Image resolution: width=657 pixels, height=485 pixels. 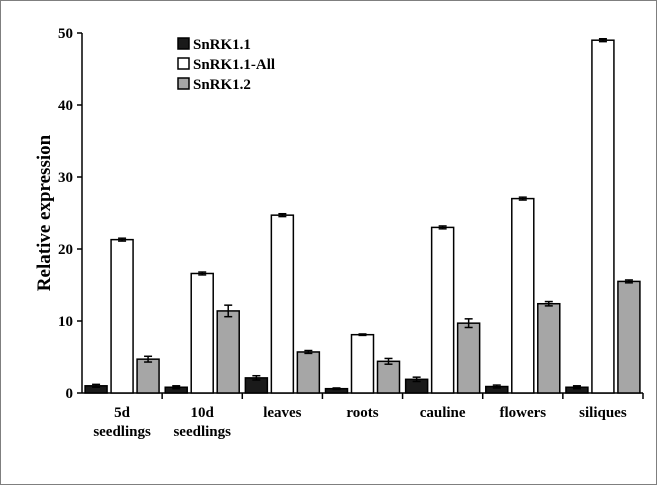 What do you see at coordinates (65, 34) in the screenshot?
I see `y-tick-label: 50` at bounding box center [65, 34].